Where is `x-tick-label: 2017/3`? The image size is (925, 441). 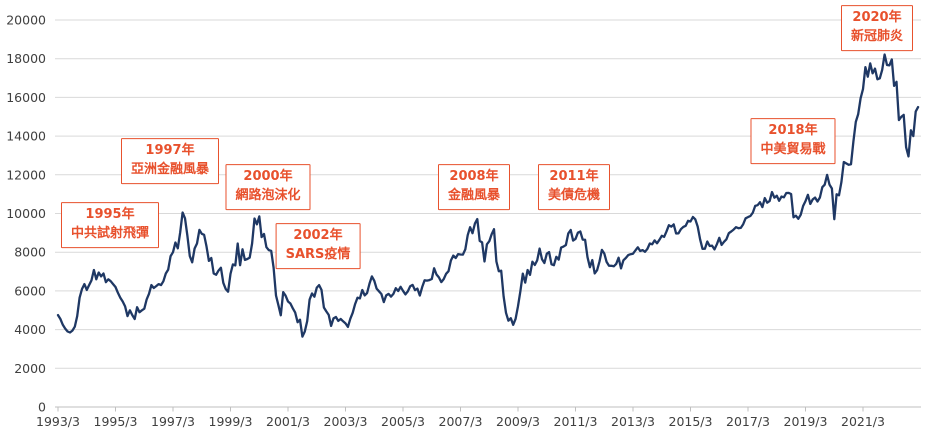 x-tick-label: 2017/3 is located at coordinates (748, 421).